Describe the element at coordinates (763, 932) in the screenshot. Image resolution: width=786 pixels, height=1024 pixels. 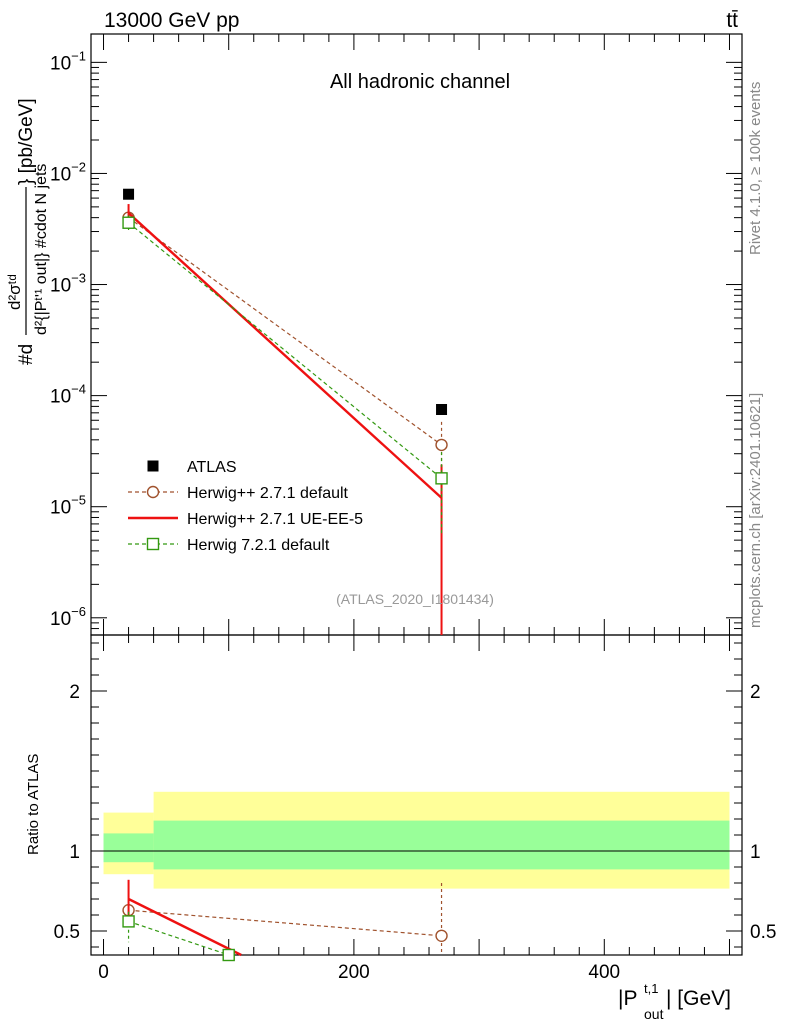
I see `ratio-y-tick-label-right-0: 0.5` at that location.